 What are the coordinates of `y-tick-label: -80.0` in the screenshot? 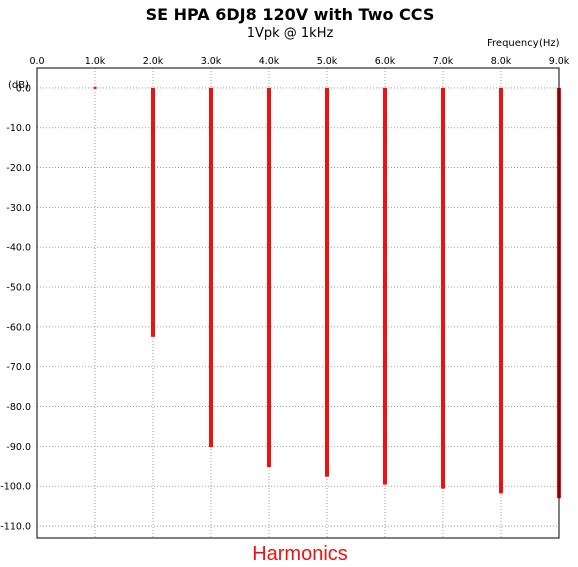 It's located at (18, 407).